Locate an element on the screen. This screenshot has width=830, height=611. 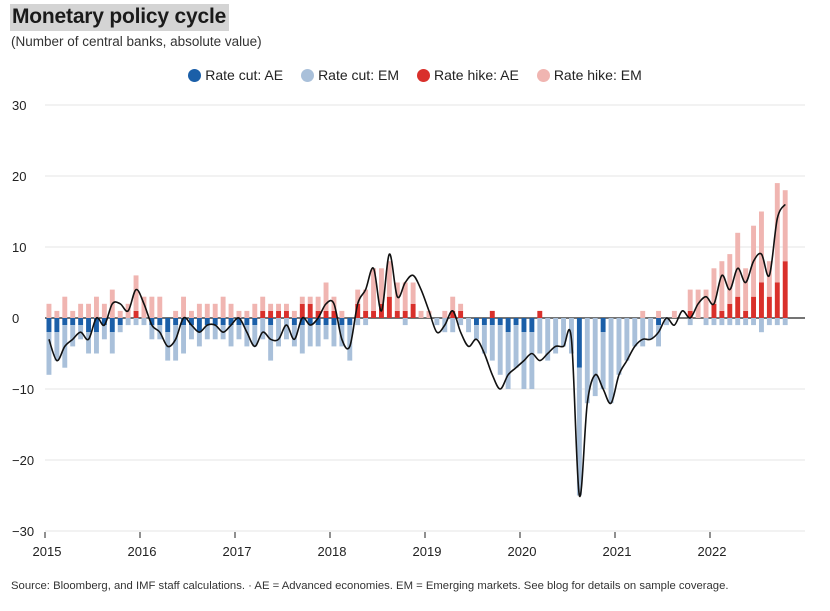
y-tick-label: −10 is located at coordinates (23, 389).